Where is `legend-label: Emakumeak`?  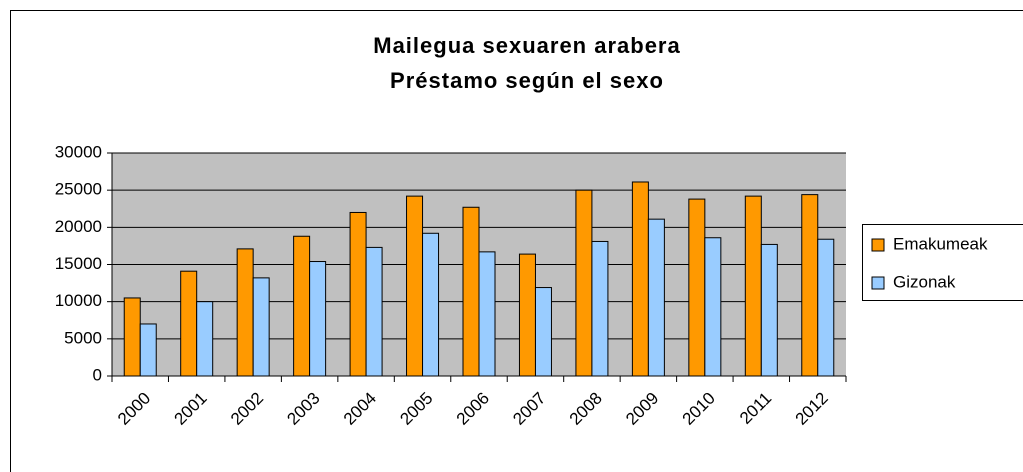 legend-label: Emakumeak is located at coordinates (940, 243).